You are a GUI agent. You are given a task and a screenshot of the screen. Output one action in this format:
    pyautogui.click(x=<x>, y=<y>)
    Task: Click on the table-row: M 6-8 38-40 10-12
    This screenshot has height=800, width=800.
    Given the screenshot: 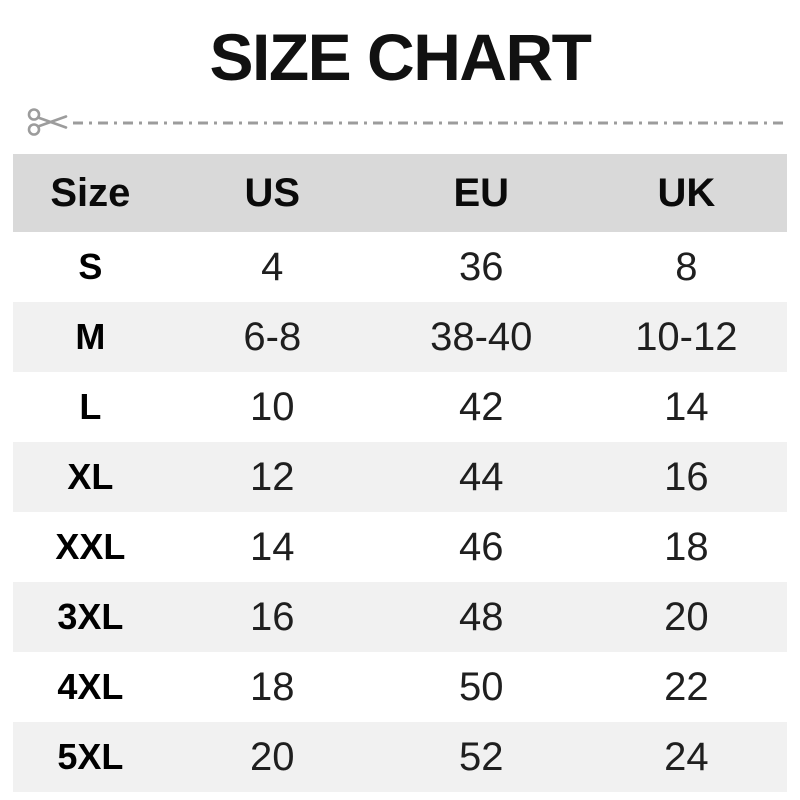 What is the action you would take?
    pyautogui.click(x=400, y=337)
    